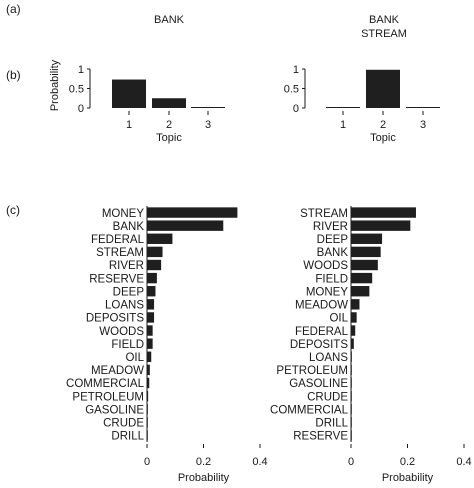 The height and width of the screenshot is (488, 474). I want to click on category-label-stream: STREAM, so click(120, 253).